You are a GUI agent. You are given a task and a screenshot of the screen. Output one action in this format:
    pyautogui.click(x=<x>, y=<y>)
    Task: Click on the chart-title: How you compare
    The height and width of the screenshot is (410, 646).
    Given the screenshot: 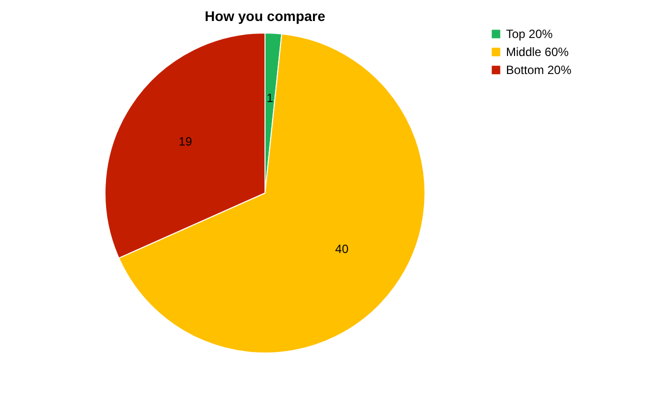 What is the action you would take?
    pyautogui.click(x=265, y=16)
    